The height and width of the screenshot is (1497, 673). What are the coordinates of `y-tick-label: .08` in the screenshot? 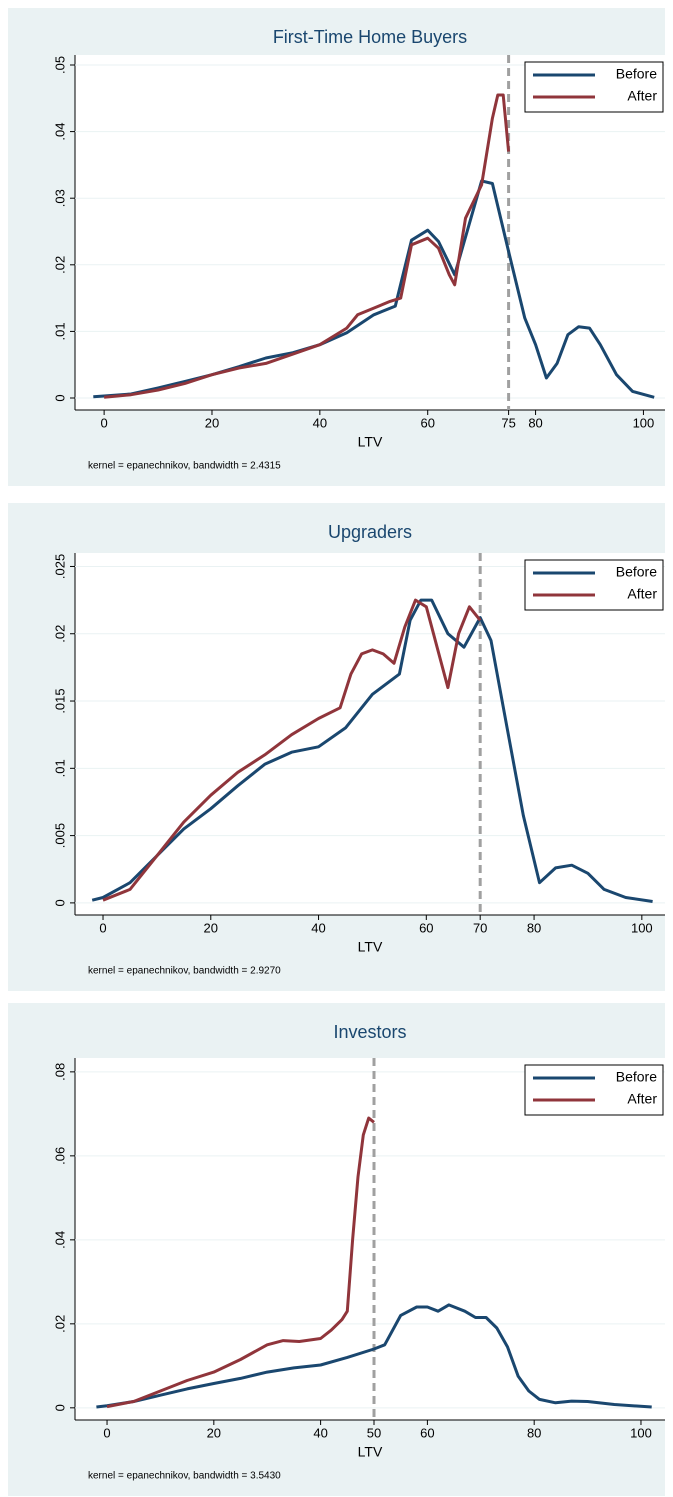 It's located at (59, 1072).